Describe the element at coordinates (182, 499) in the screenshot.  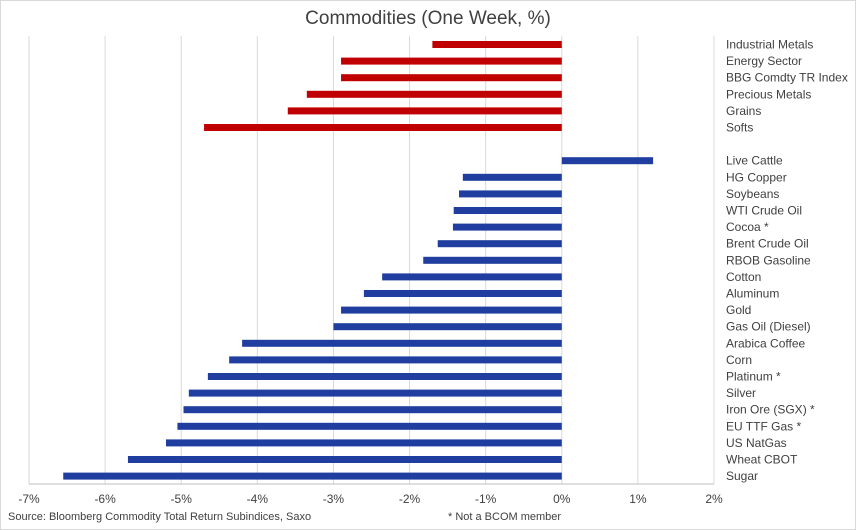
I see `x-tick-label: -5%` at that location.